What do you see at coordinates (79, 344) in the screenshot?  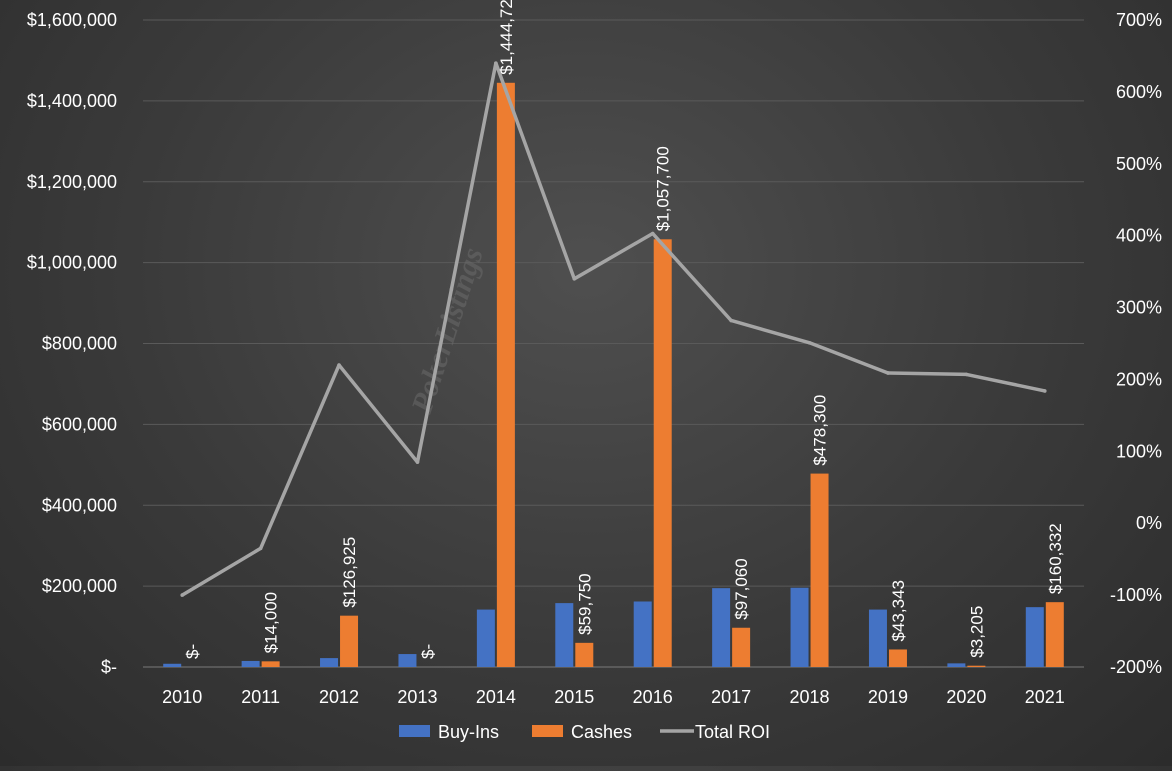 I see `y-left-tick-label: $800,000` at bounding box center [79, 344].